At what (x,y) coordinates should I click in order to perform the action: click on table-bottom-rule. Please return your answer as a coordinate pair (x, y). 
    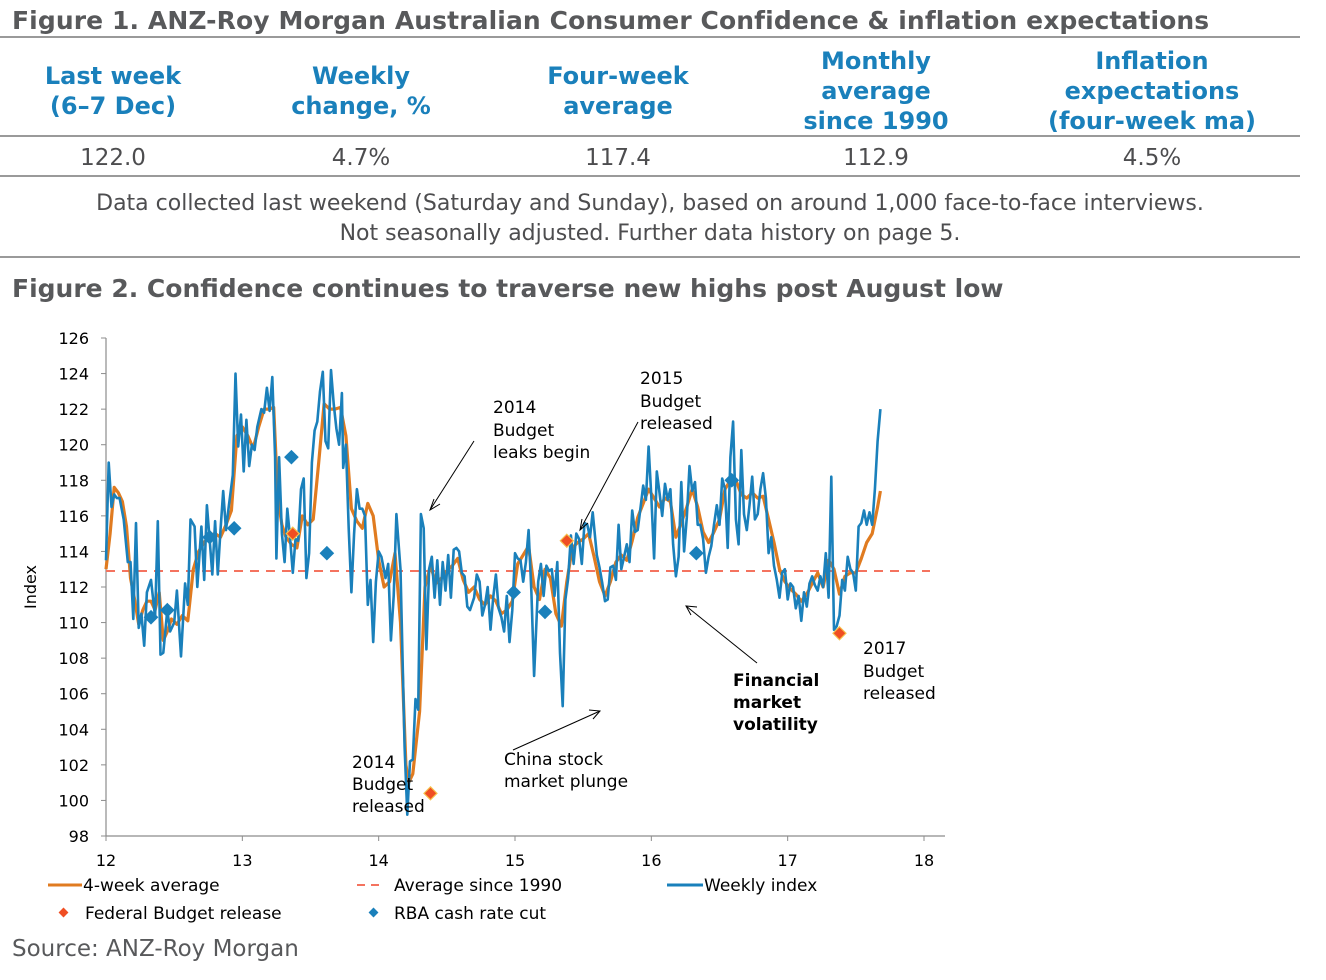
    Looking at the image, I should click on (650, 257).